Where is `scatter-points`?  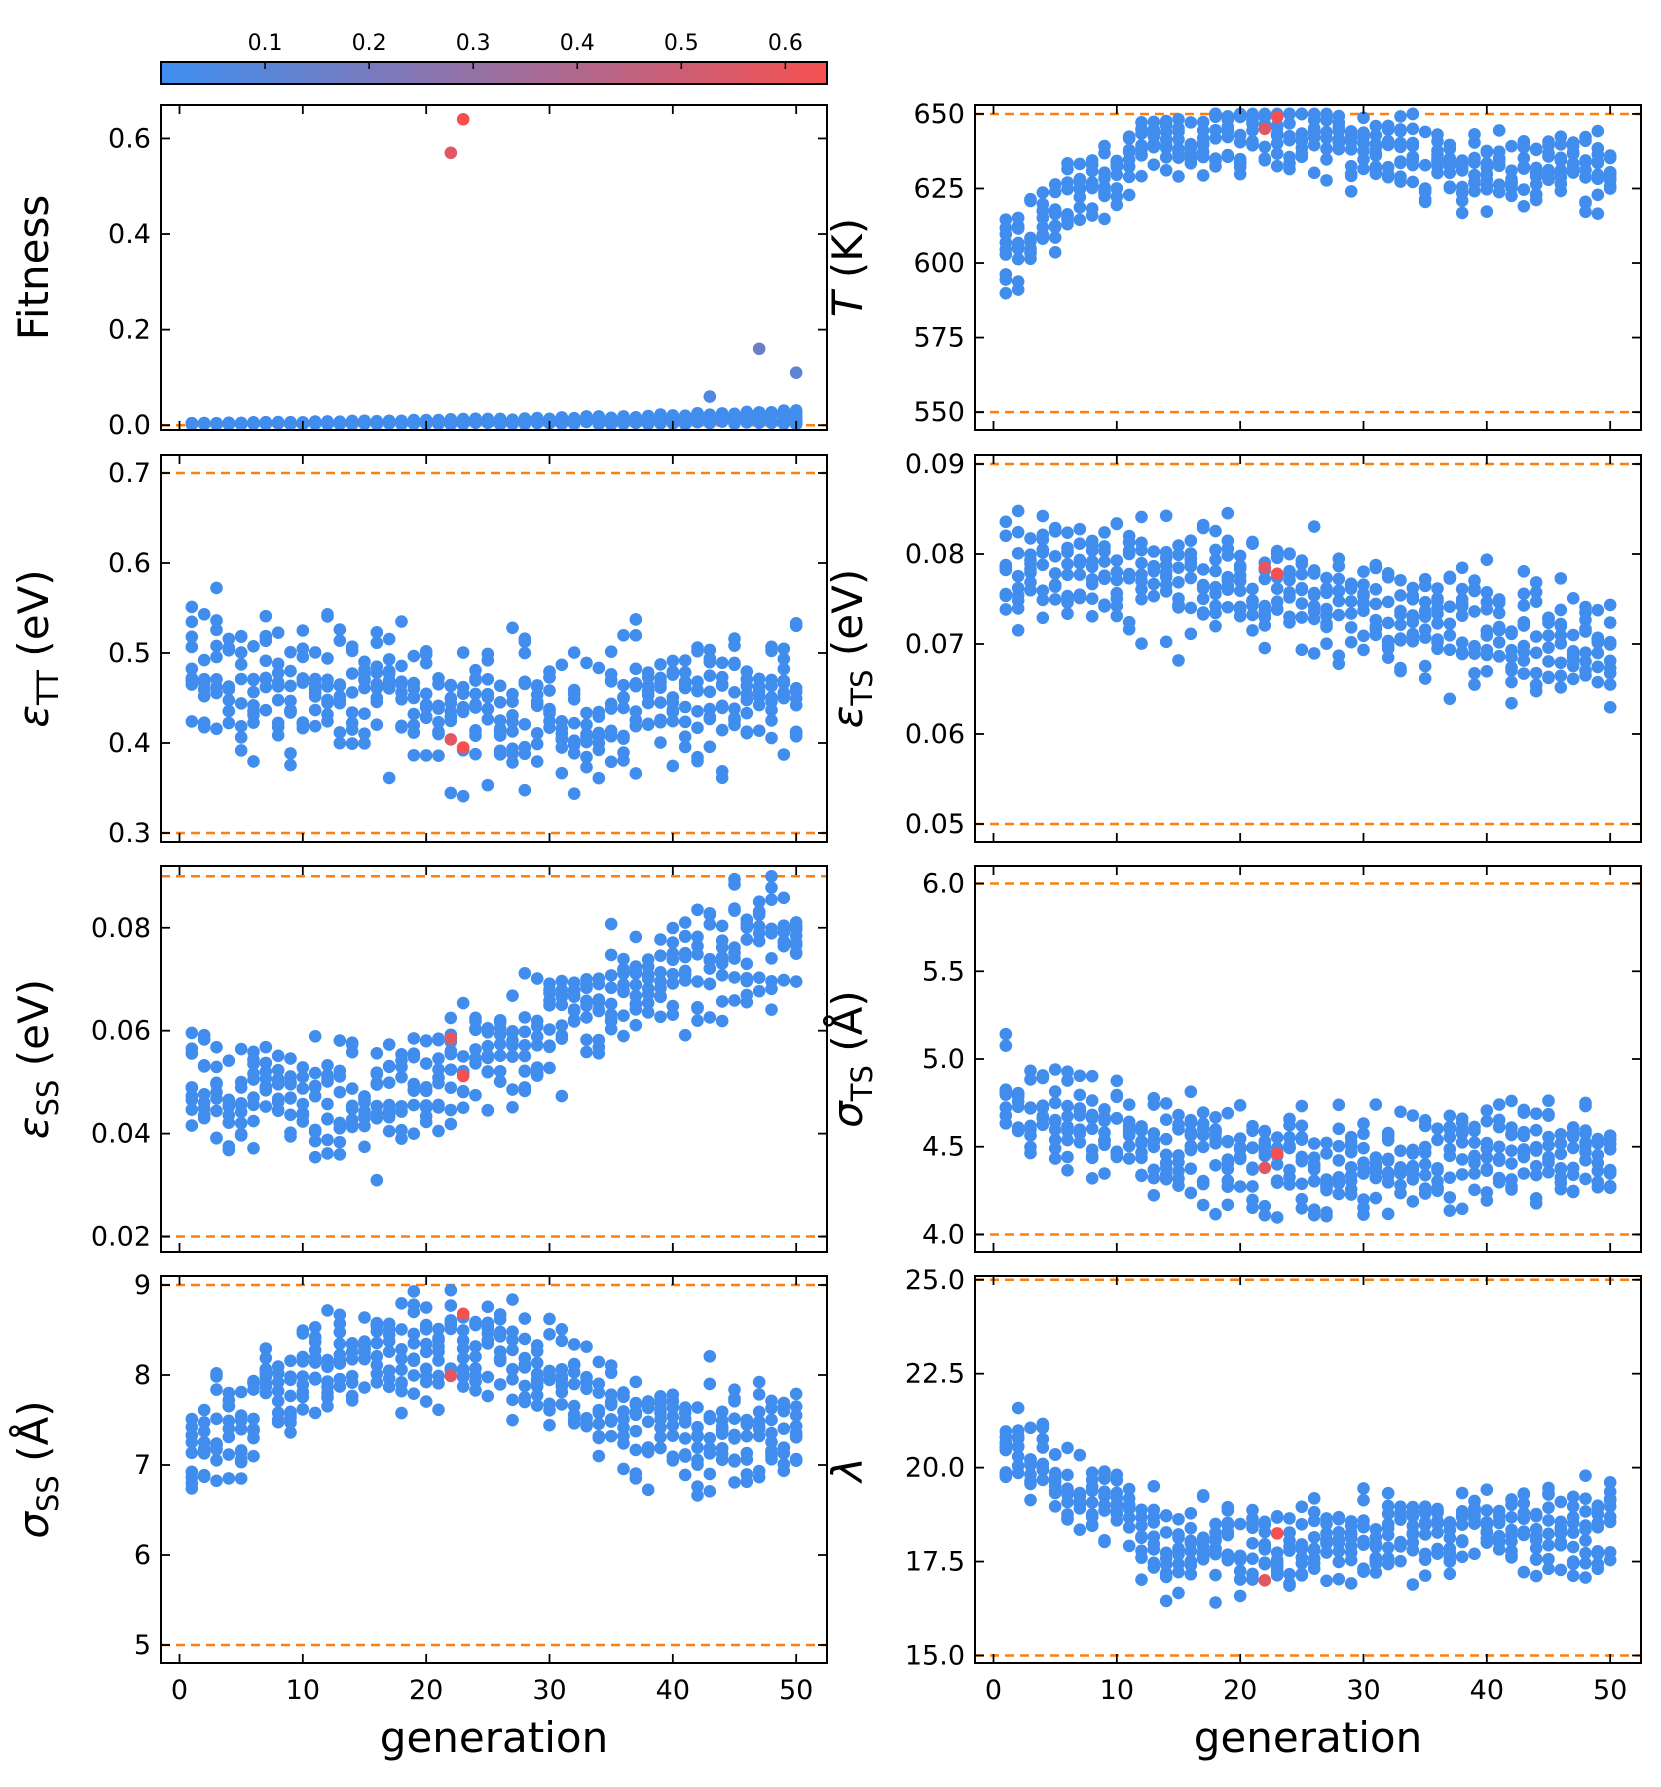
scatter-points is located at coordinates (1308, 203).